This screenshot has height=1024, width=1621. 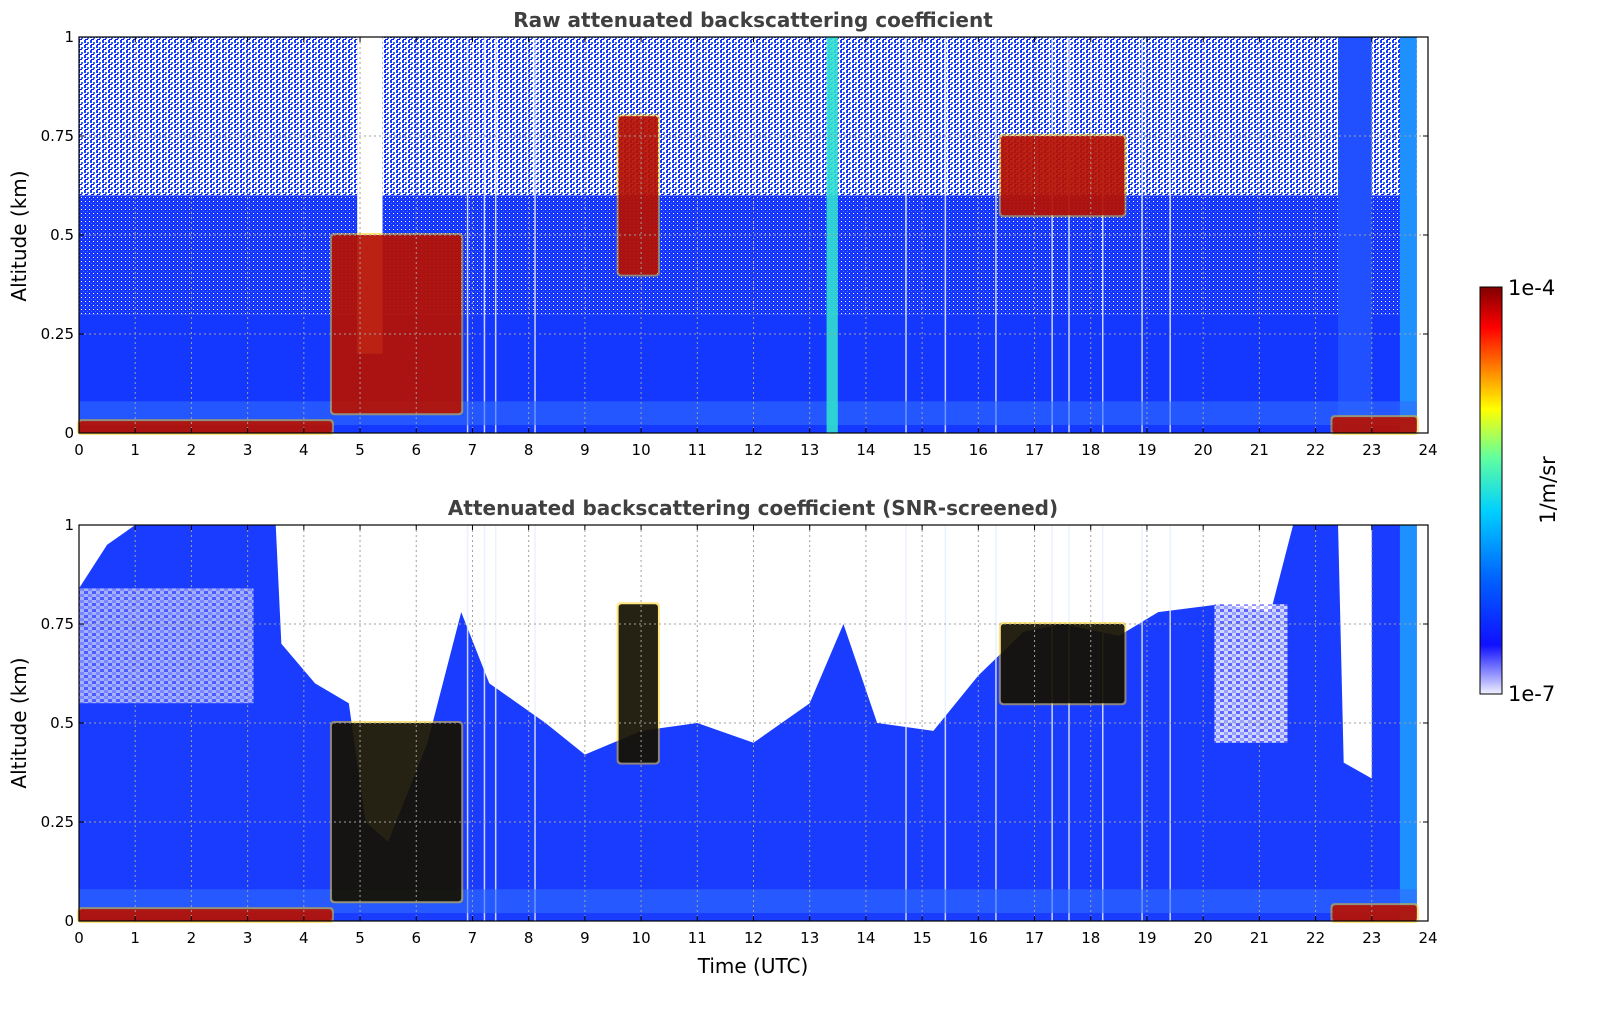 What do you see at coordinates (753, 966) in the screenshot?
I see `x-axis-label: Time (UTC)` at bounding box center [753, 966].